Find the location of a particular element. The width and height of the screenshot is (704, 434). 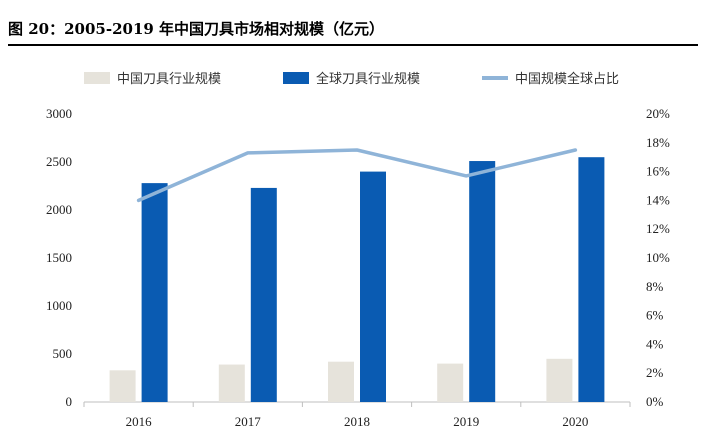

x-tick-label: 2019 is located at coordinates (466, 421).